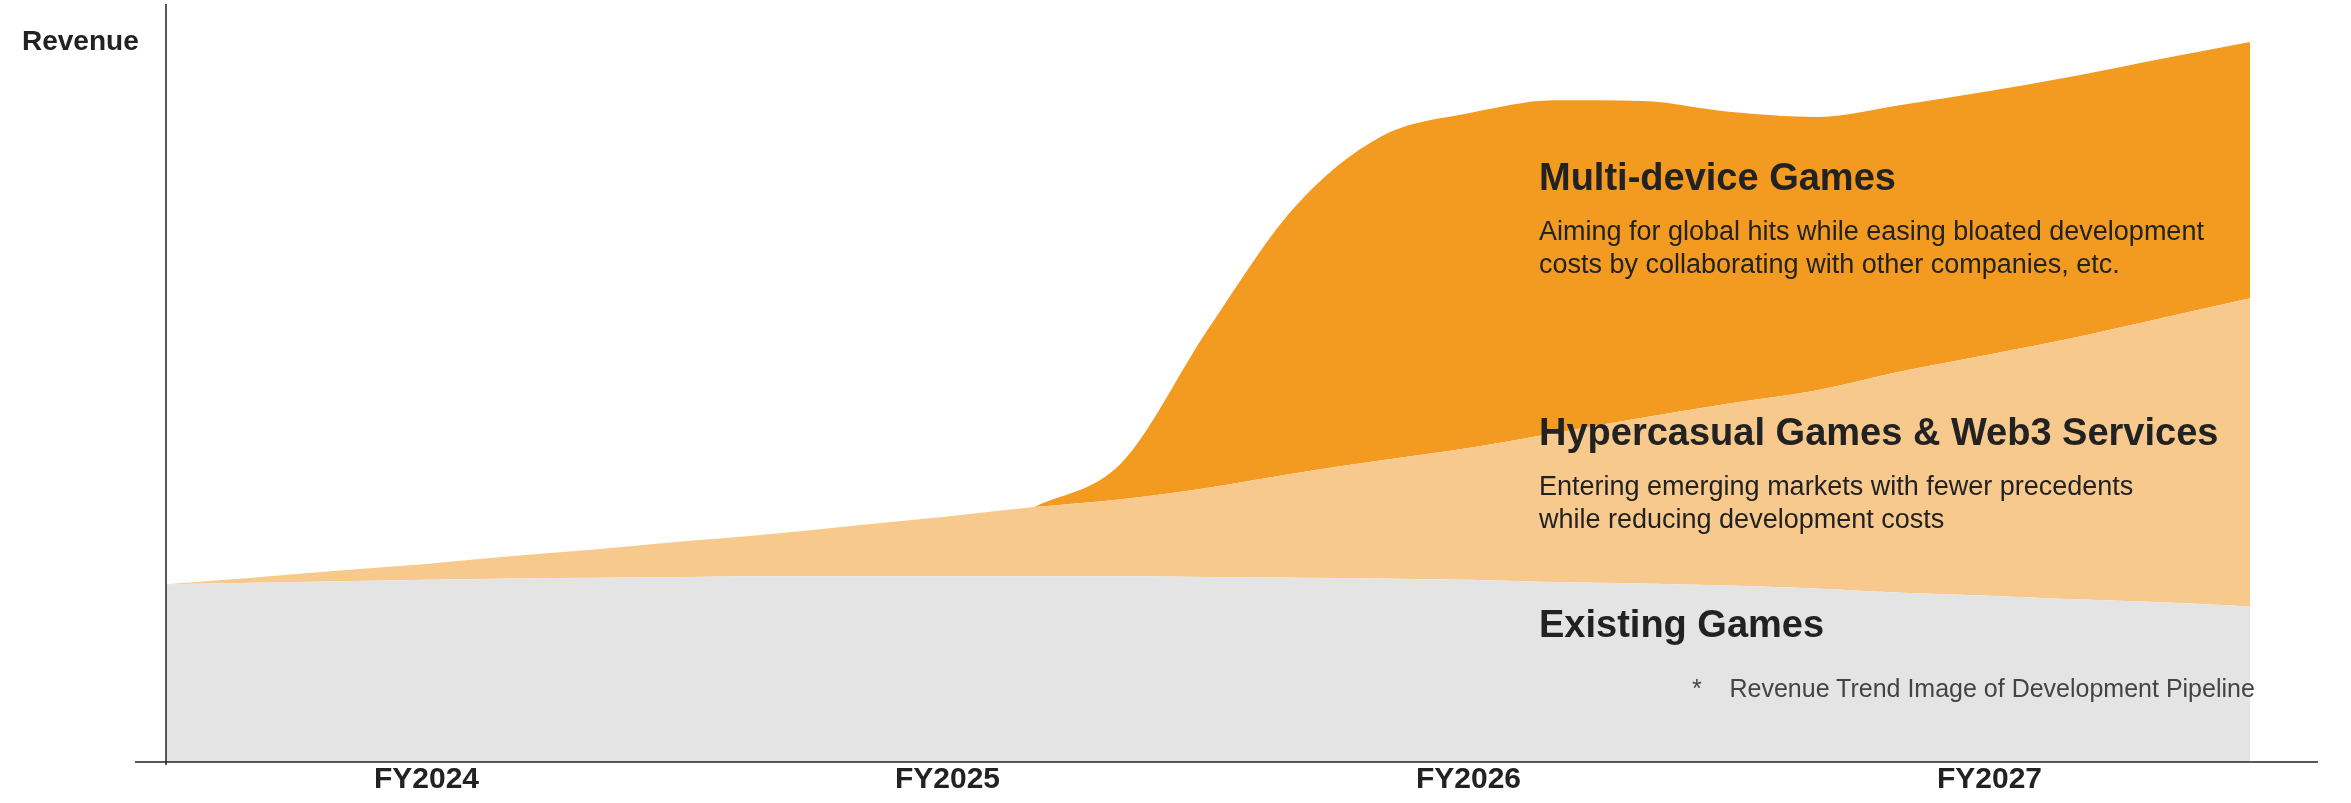 The height and width of the screenshot is (803, 2351). Describe the element at coordinates (1836, 503) in the screenshot. I see `annotation: Entering emerging markets with fewer precedents while reducing development costs` at that location.